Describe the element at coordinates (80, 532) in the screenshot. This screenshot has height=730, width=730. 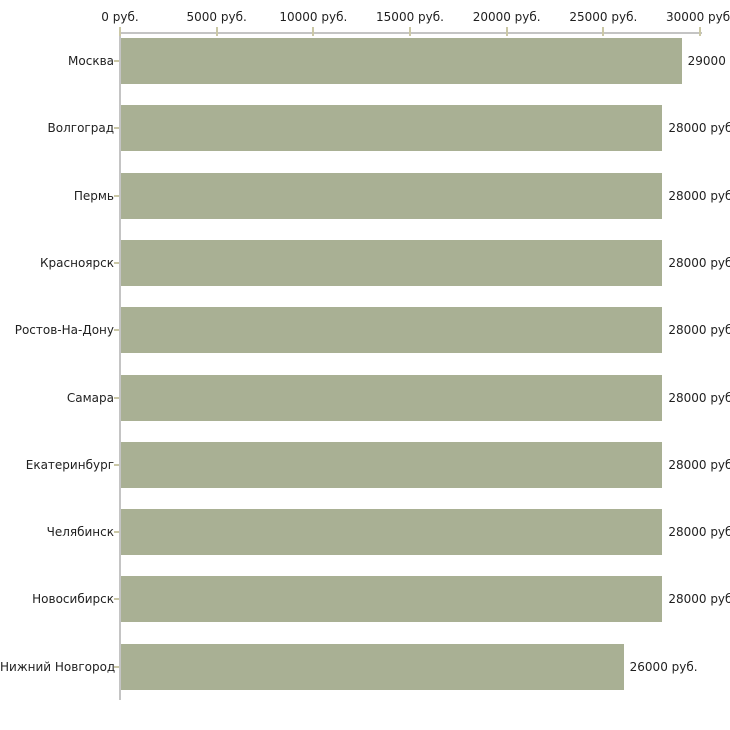
I see `category-label: Челябинск` at that location.